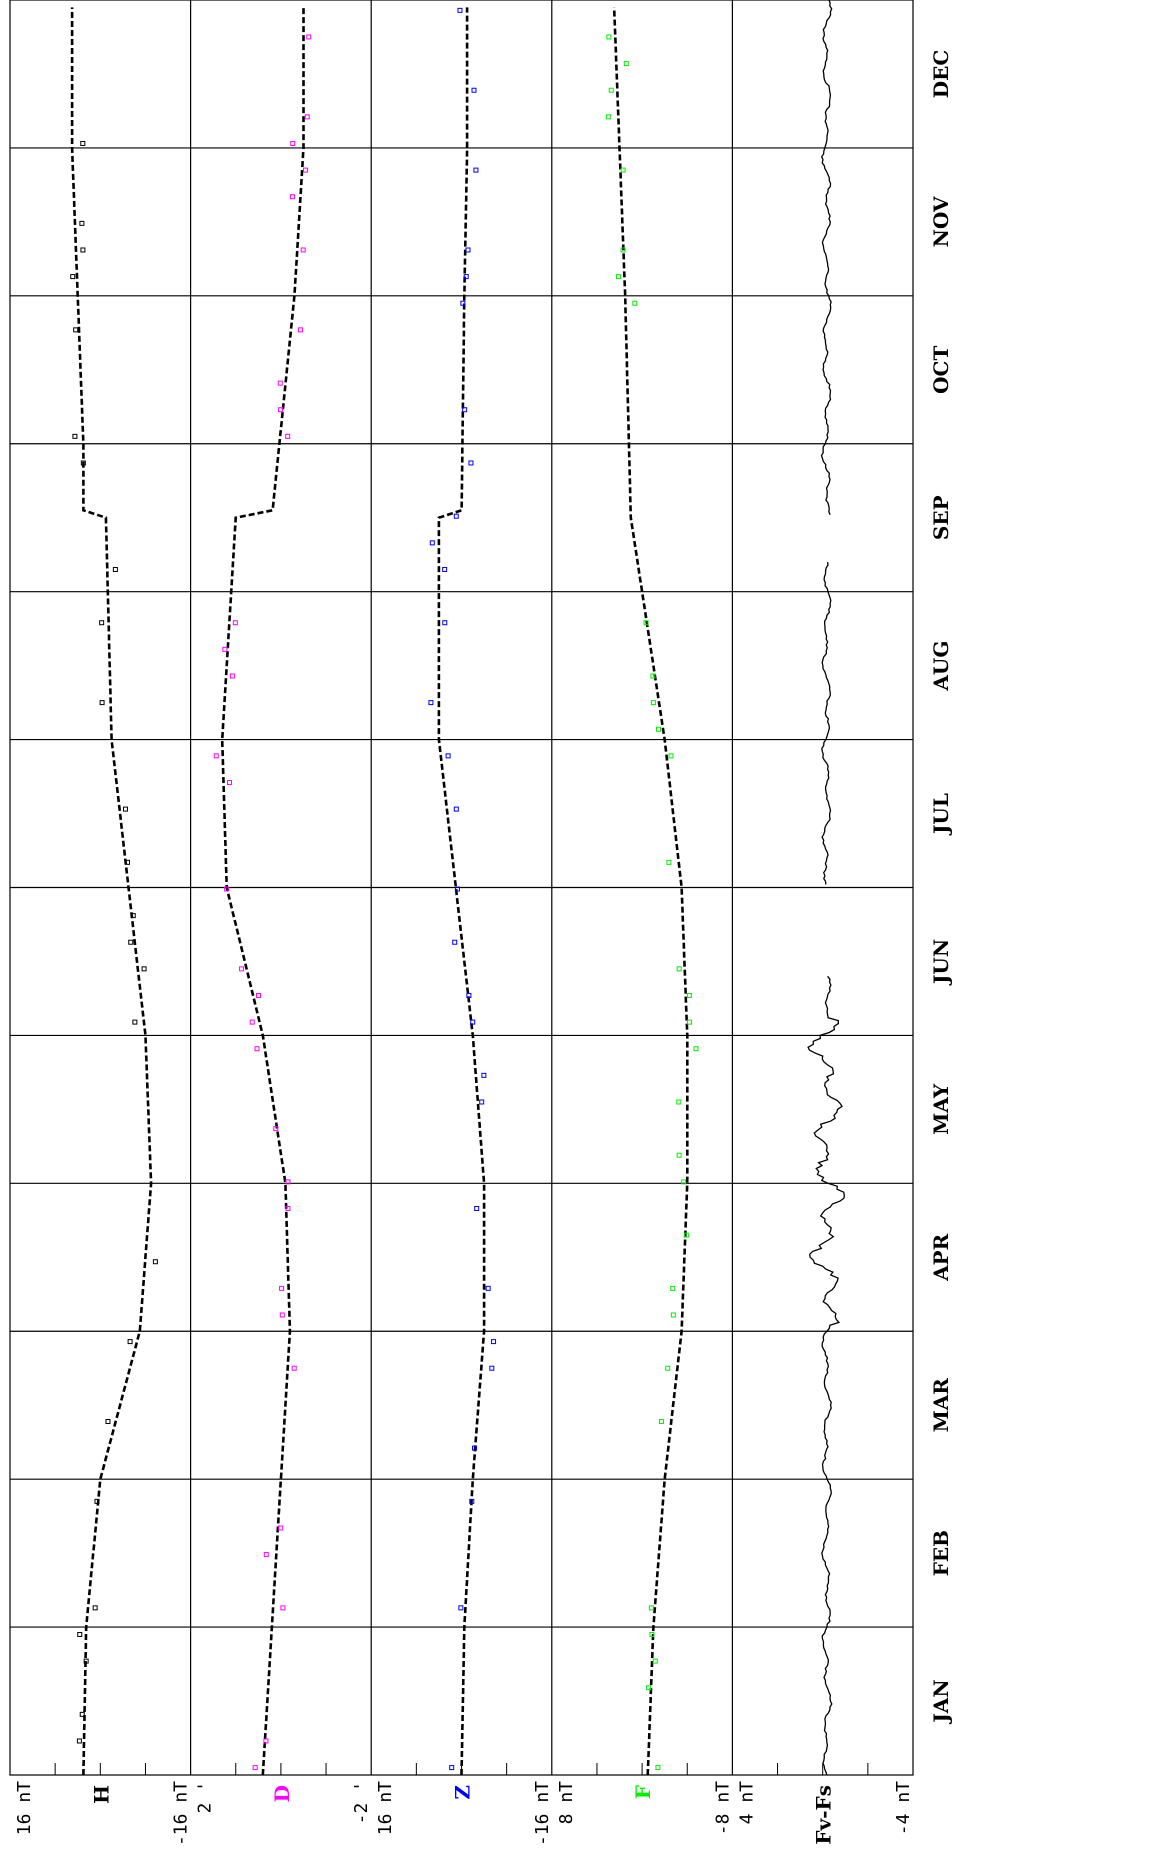 The height and width of the screenshot is (1876, 1150). What do you see at coordinates (824, 1815) in the screenshot?
I see `panel-name-label: Fv-Fs` at bounding box center [824, 1815].